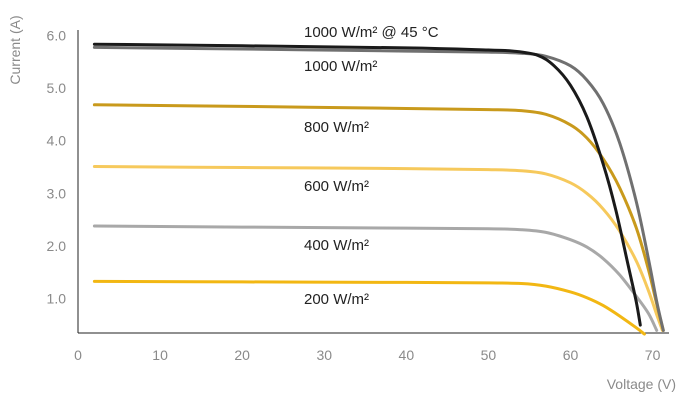 This screenshot has height=396, width=677. Describe the element at coordinates (336, 245) in the screenshot. I see `series-label: 400 W/m²` at that location.